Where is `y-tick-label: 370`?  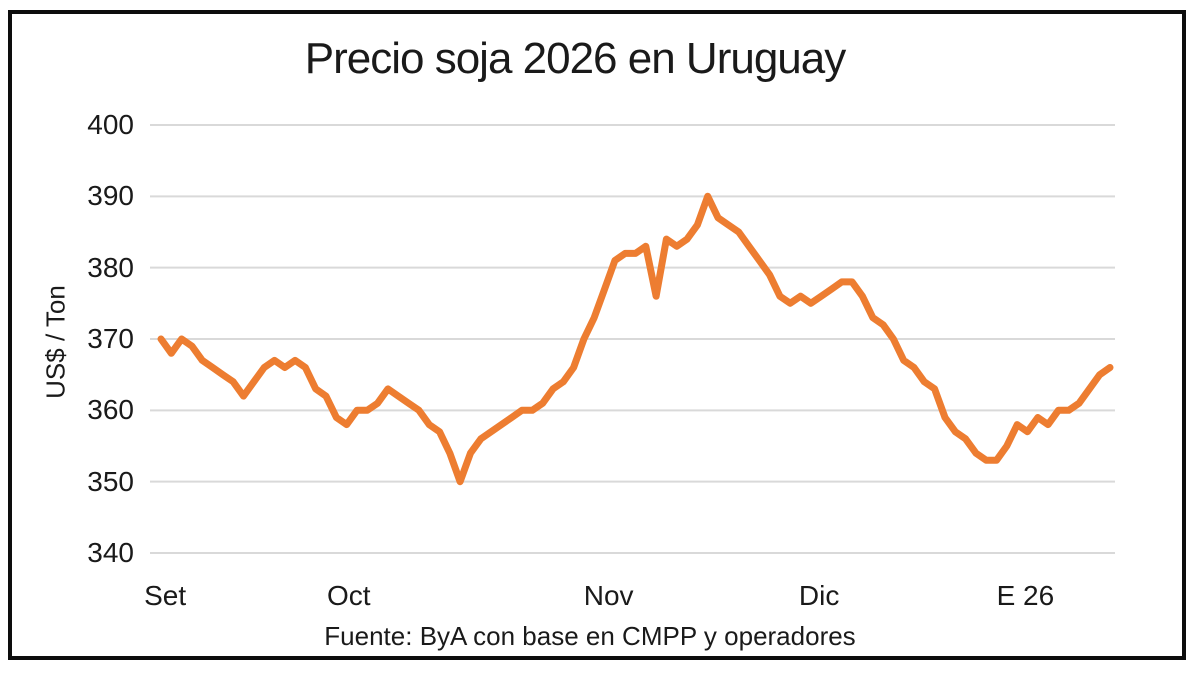
y-tick-label: 370 is located at coordinates (110, 338).